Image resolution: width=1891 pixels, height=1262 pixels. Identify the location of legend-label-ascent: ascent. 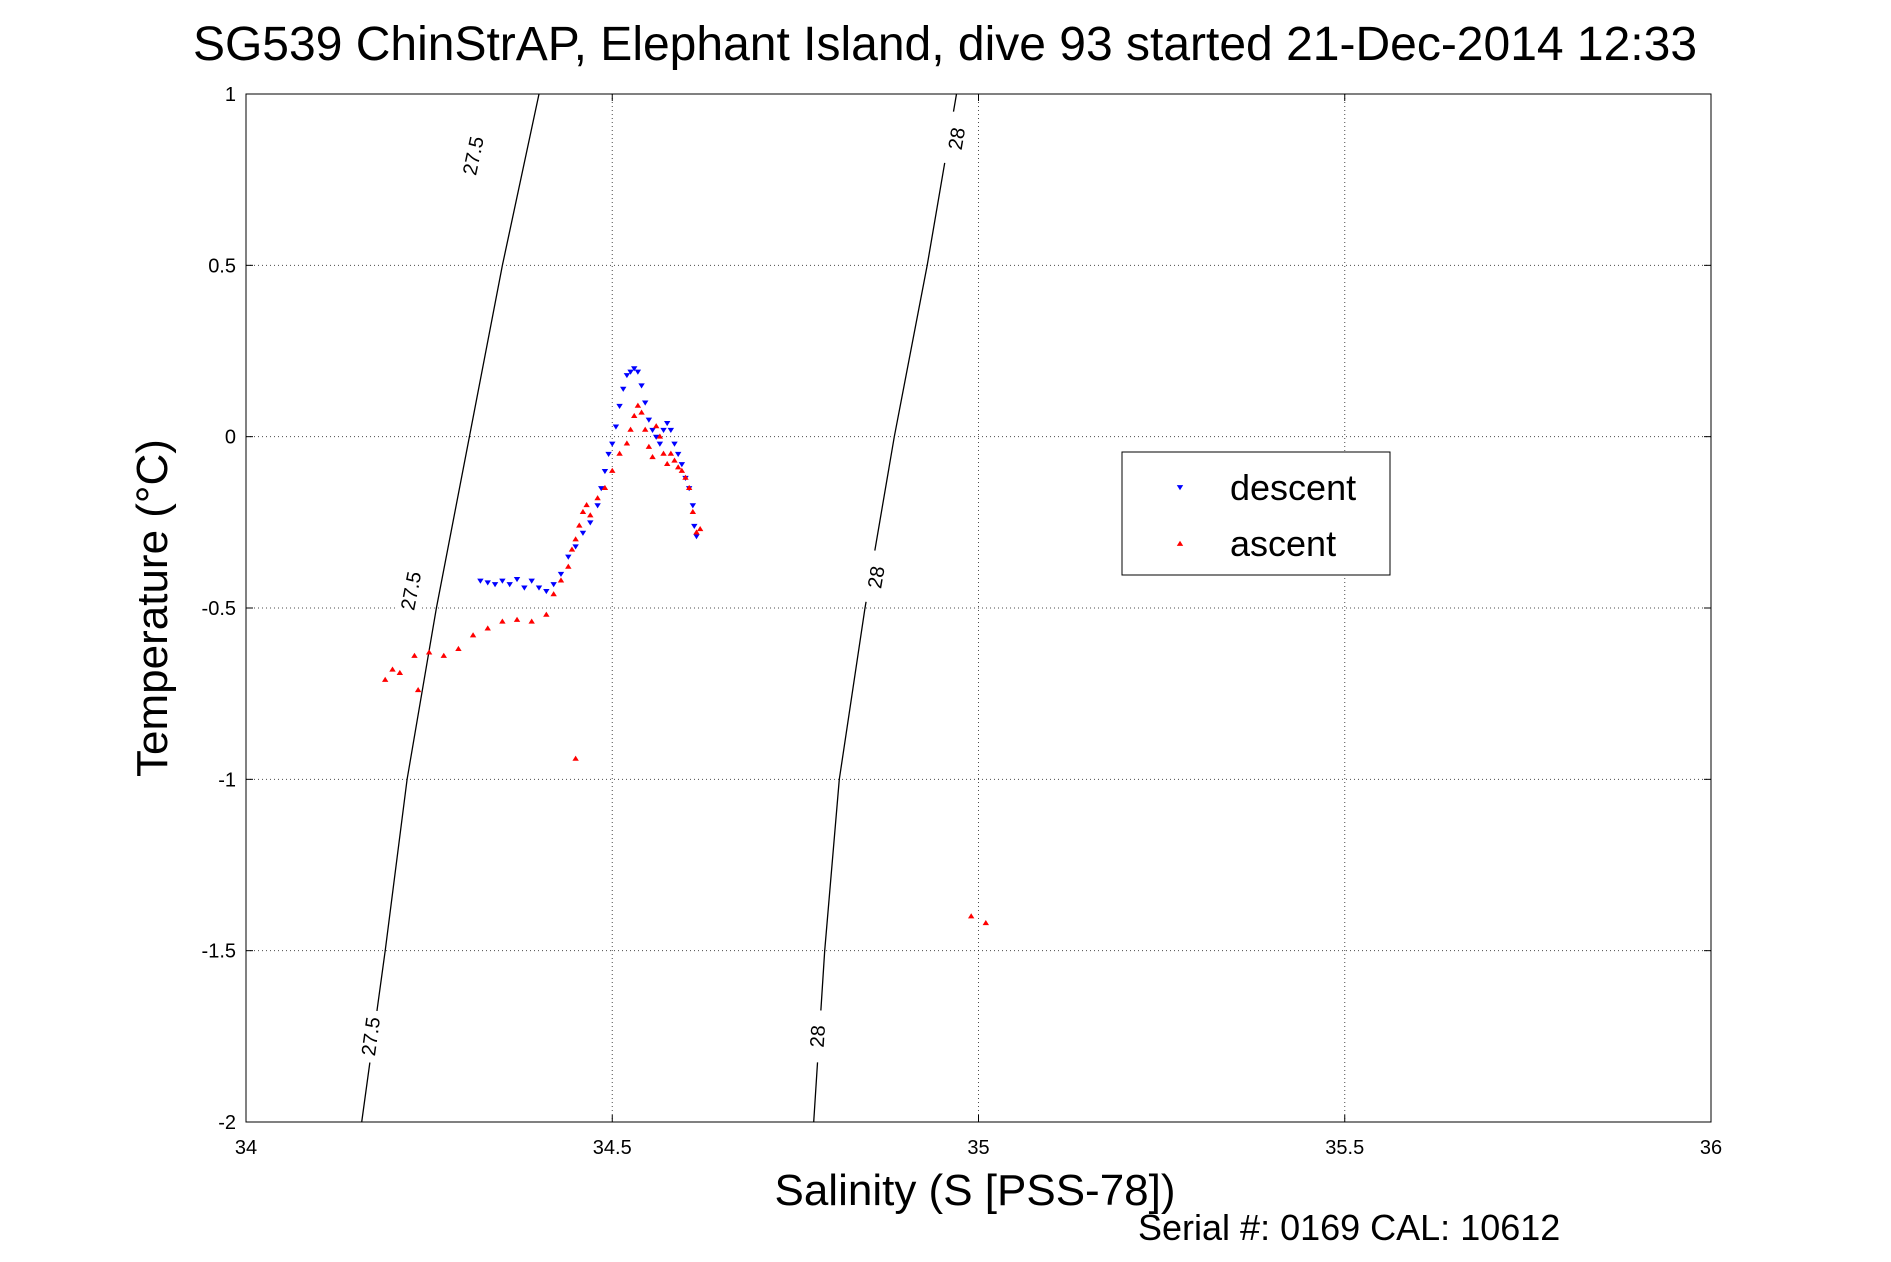
(1283, 543).